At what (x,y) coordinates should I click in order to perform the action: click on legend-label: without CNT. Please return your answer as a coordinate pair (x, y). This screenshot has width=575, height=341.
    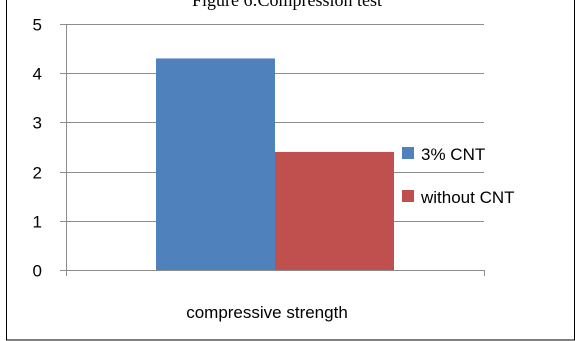
    Looking at the image, I should click on (467, 197).